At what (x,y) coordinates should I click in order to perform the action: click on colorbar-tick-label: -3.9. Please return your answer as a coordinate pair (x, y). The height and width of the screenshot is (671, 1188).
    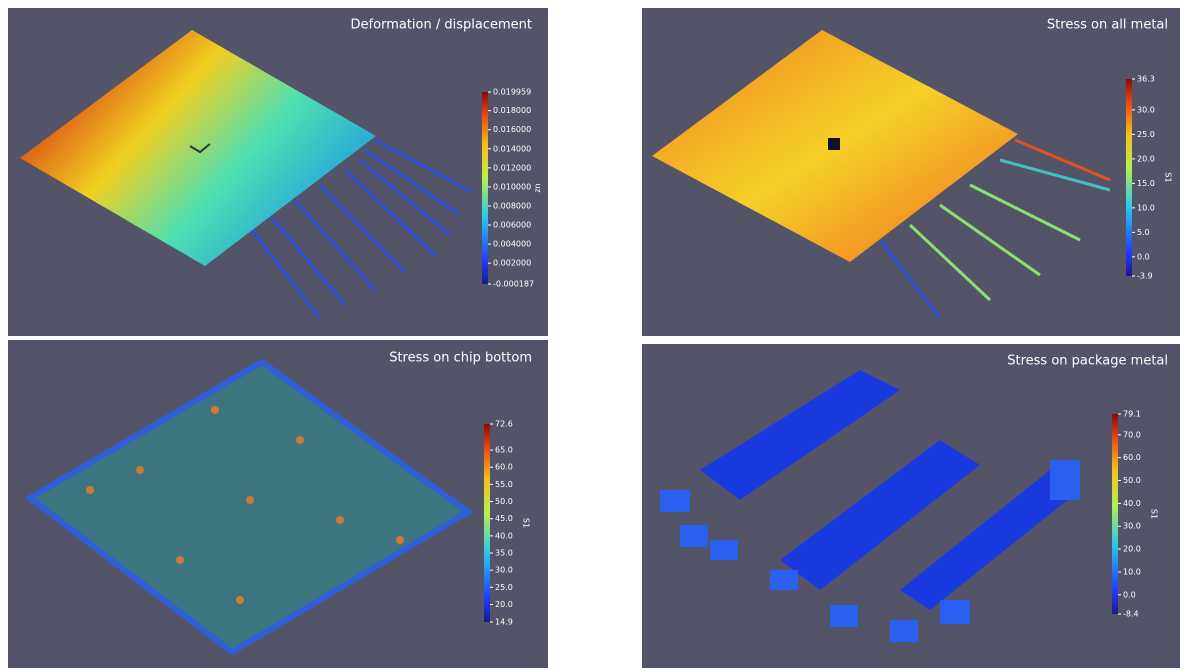
    Looking at the image, I should click on (1145, 276).